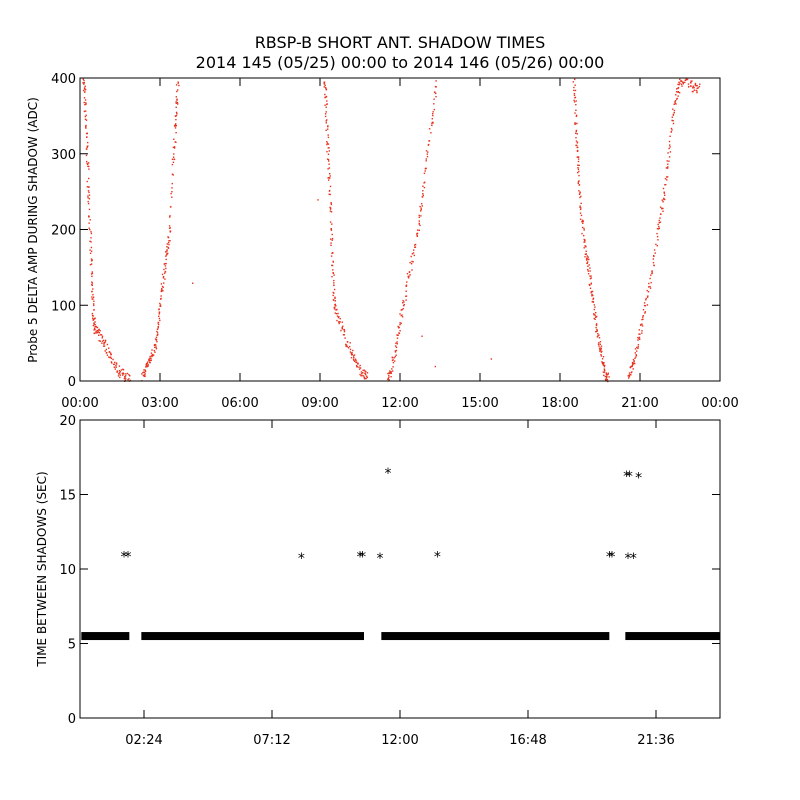 This screenshot has width=800, height=800. What do you see at coordinates (79, 403) in the screenshot?
I see `amplitude-x-tick-label: 00:00` at bounding box center [79, 403].